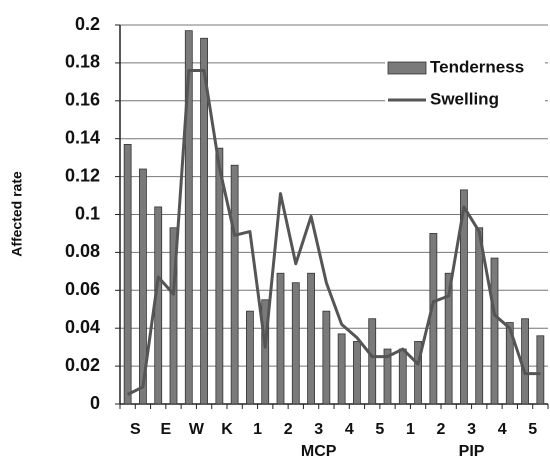 Image resolution: width=550 pixels, height=468 pixels. What do you see at coordinates (87, 24) in the screenshot?
I see `y-tick-label: 0.2` at bounding box center [87, 24].